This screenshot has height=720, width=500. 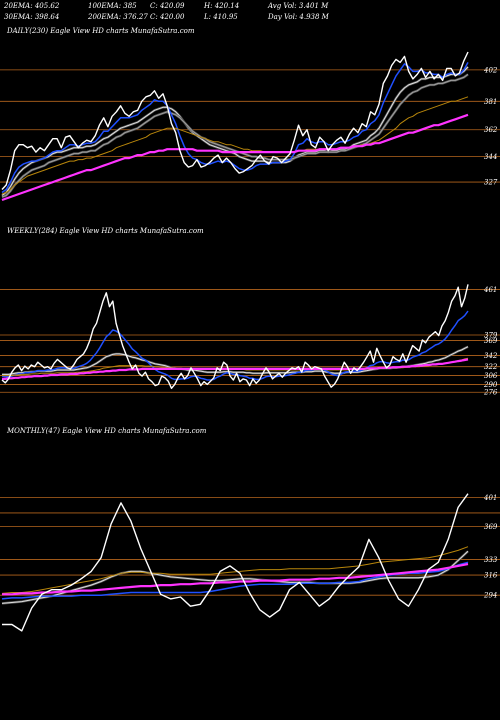 What do you see at coordinates (491, 183) in the screenshot?
I see `daily-ytick-327: 327` at bounding box center [491, 183].